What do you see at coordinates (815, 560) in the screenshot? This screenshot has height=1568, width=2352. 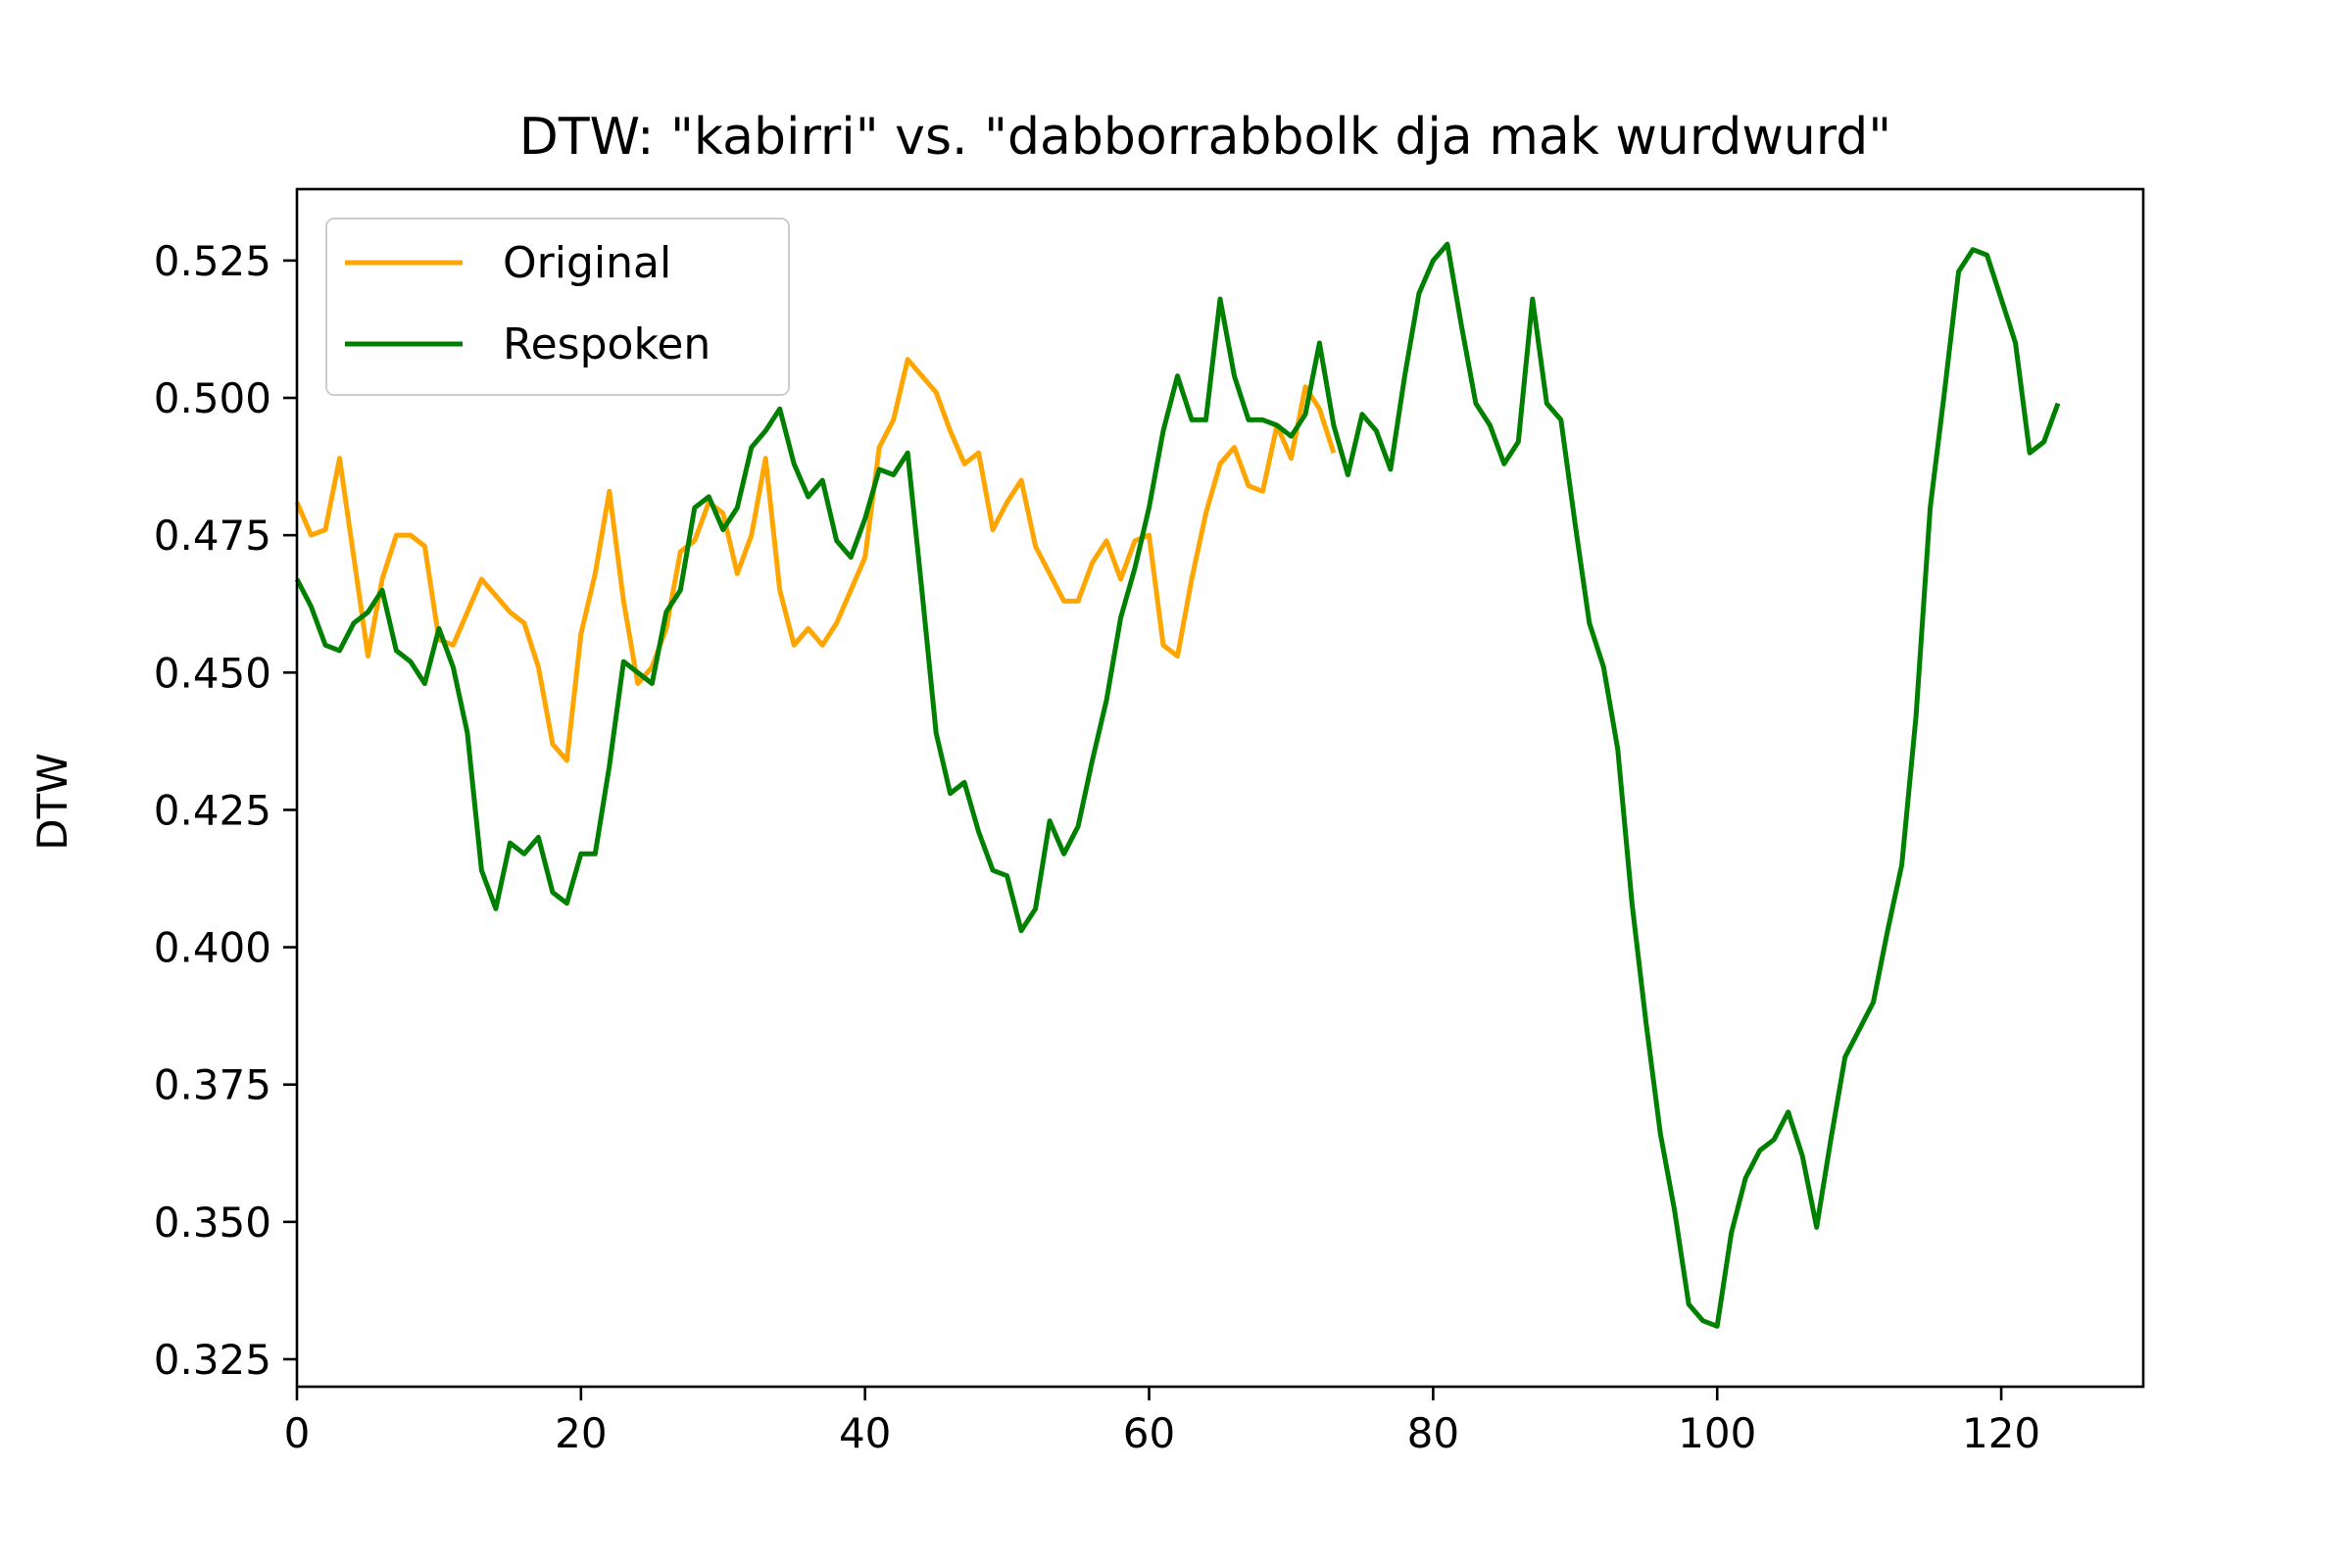 I see `series-line-original` at bounding box center [815, 560].